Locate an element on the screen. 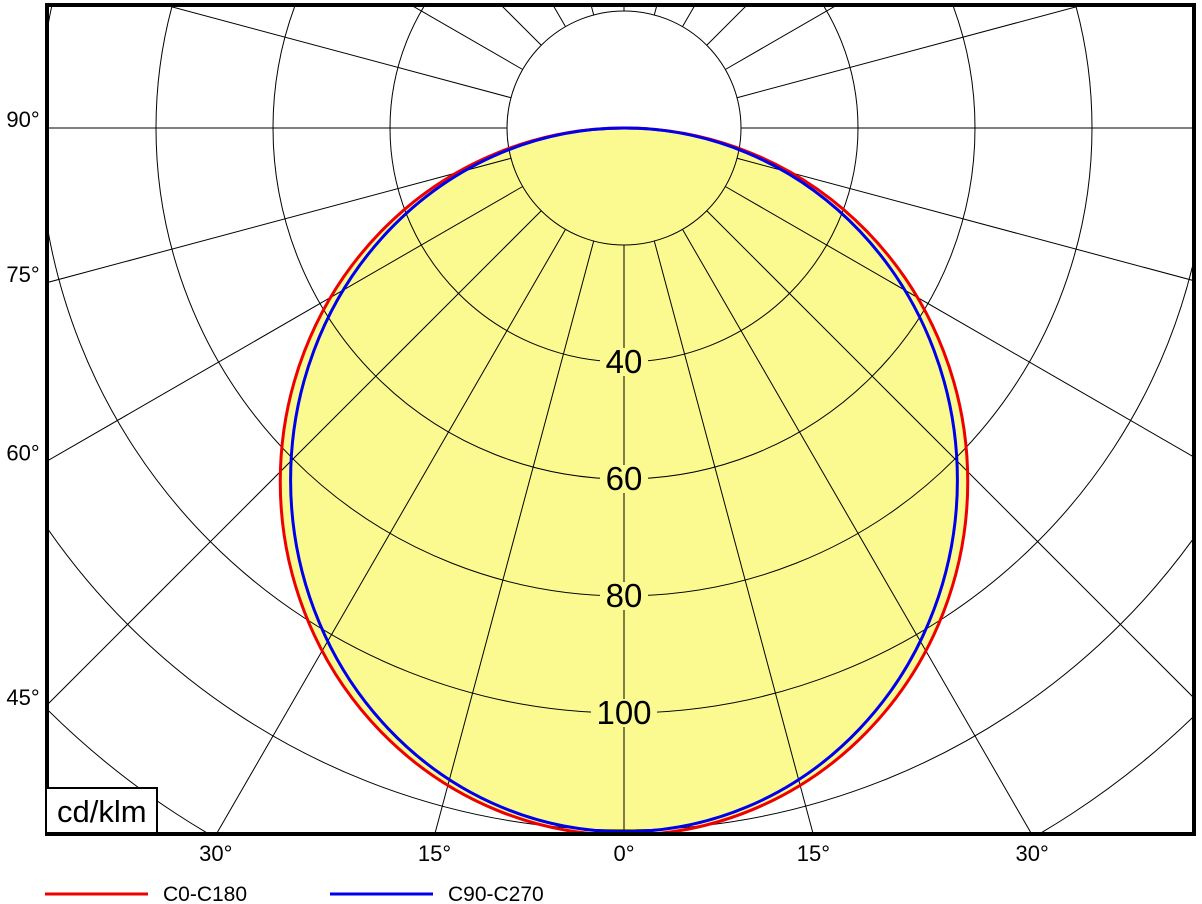 This screenshot has width=1202, height=904. gamma-label-left: 60° is located at coordinates (22, 453).